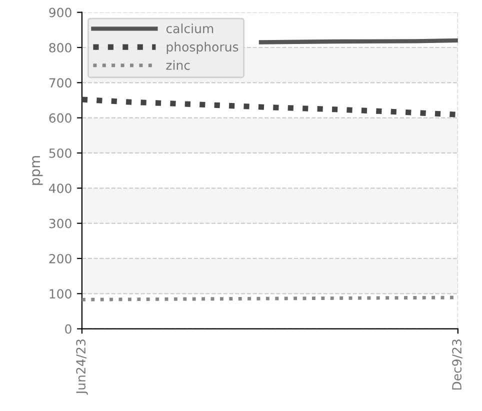 The width and height of the screenshot is (482, 411). Describe the element at coordinates (60, 153) in the screenshot. I see `y-tick-label: 500` at that location.